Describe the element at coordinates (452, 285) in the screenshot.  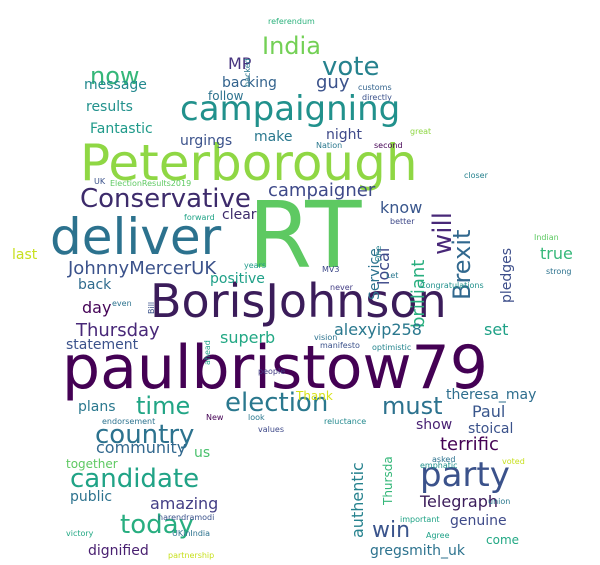
I see `word-congratulations: Congratulations` at that location.